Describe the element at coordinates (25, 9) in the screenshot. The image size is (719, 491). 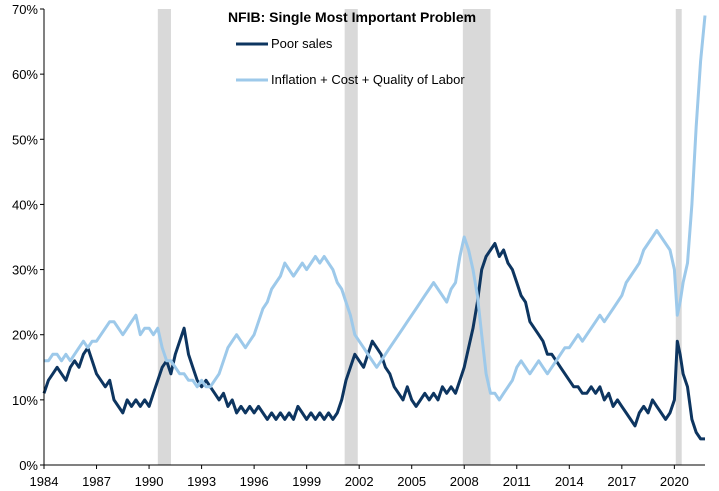
I see `y-tick-label: 70%` at that location.